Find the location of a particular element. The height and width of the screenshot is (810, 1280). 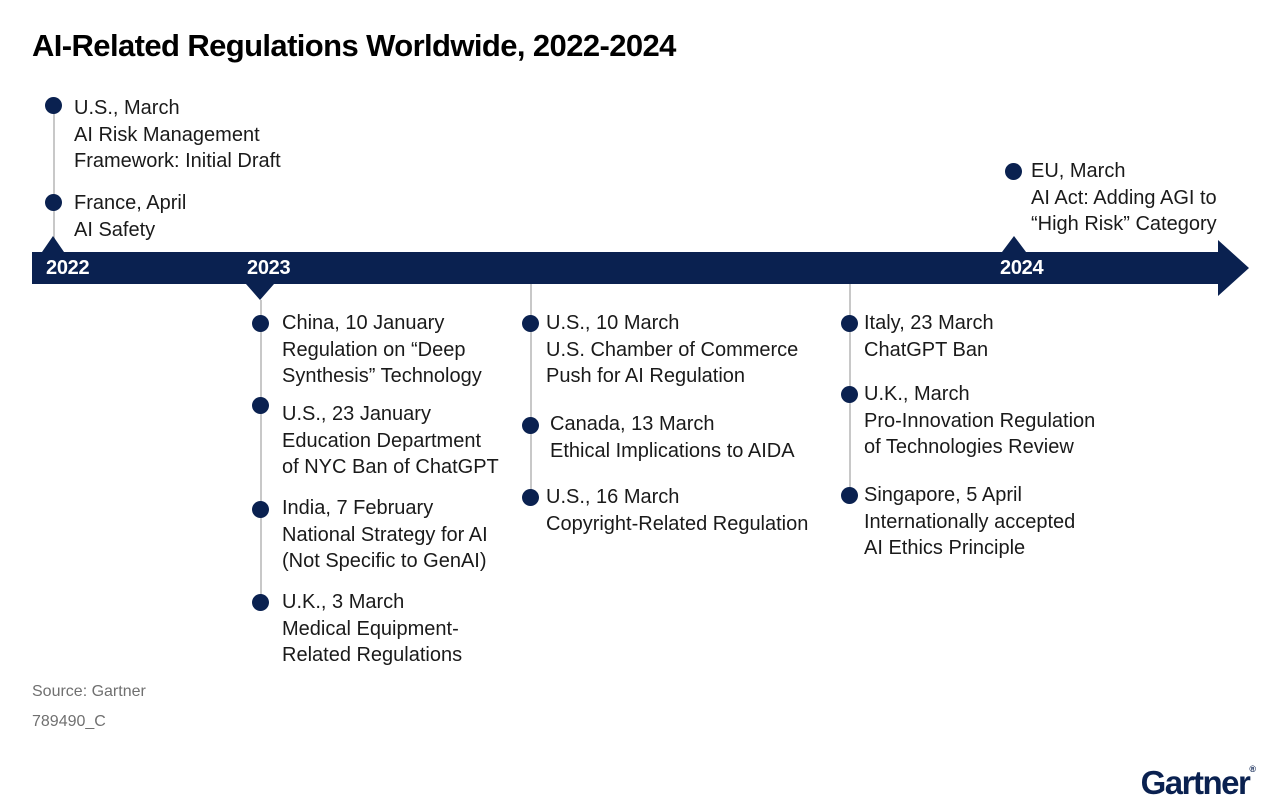

event-line: National Strategy for AI is located at coordinates (385, 534).